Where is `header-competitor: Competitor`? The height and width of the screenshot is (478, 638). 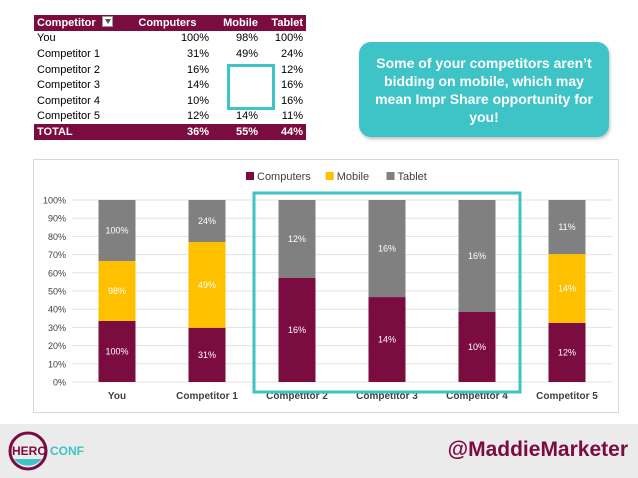
header-competitor: Competitor is located at coordinates (85, 23).